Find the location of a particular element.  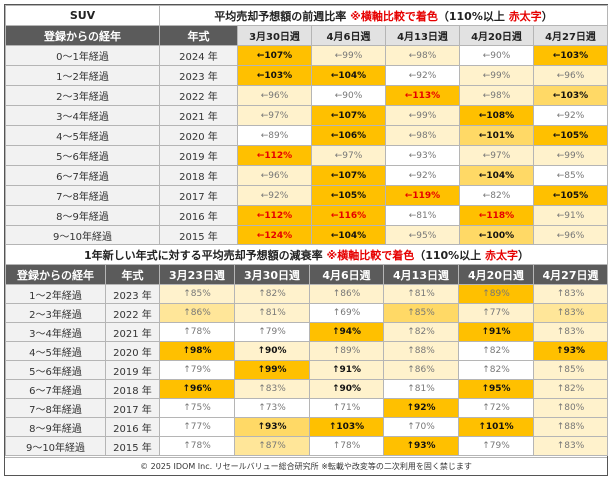

value-cell: ←89% is located at coordinates (274, 135).